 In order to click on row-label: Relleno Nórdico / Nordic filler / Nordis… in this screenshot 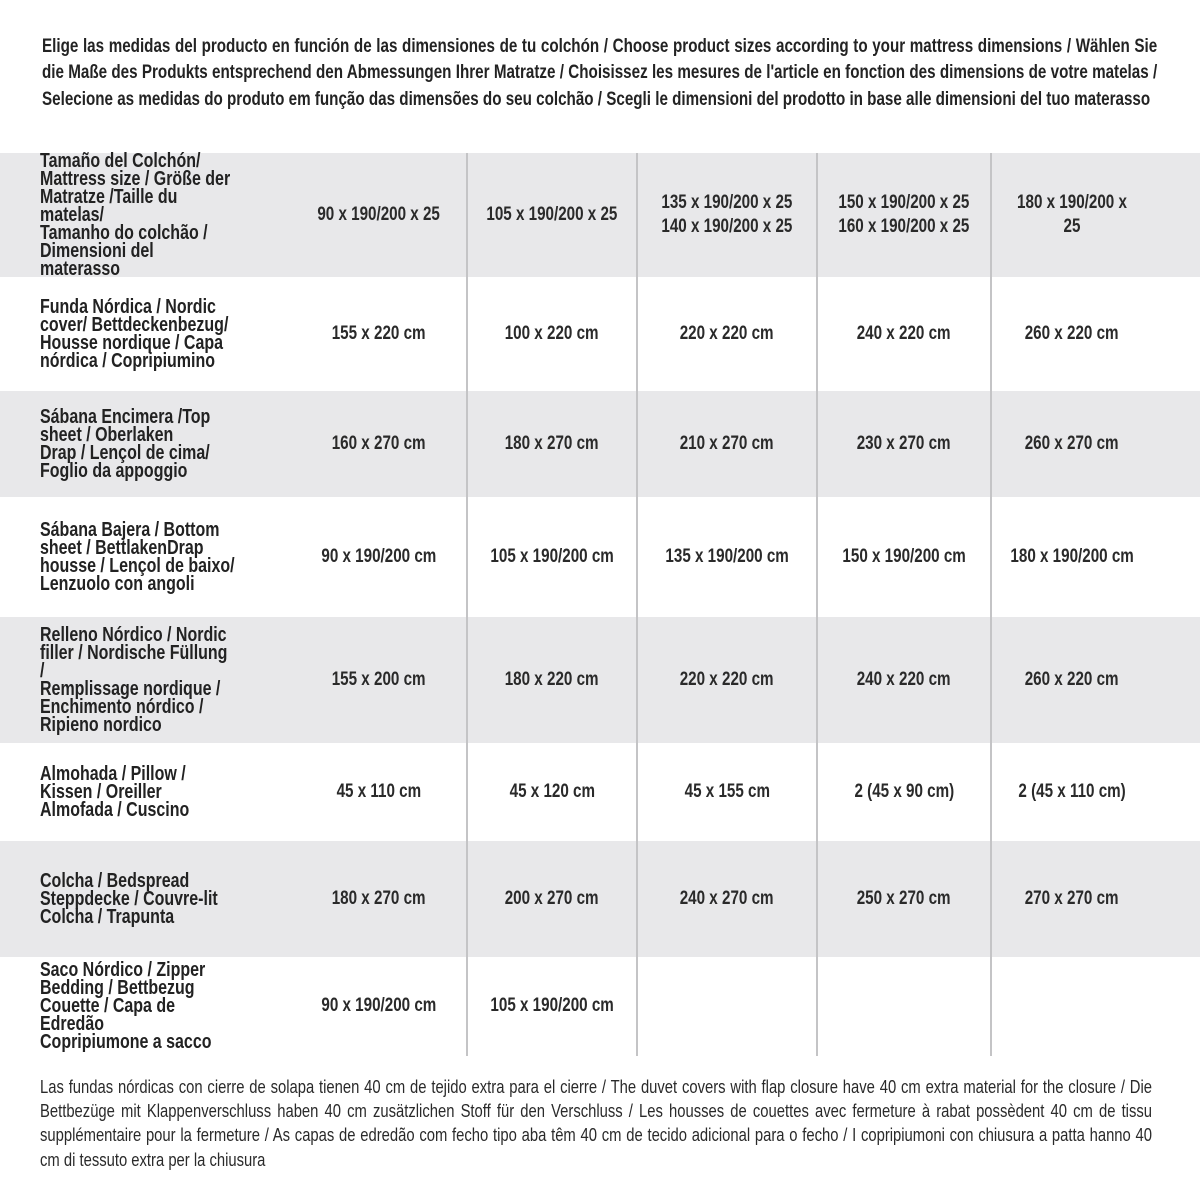, I will do `click(134, 679)`.